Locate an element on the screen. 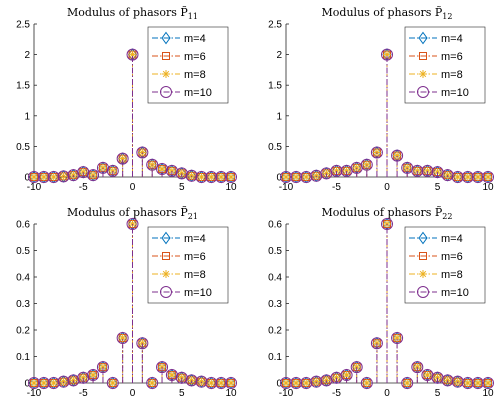 Image resolution: width=496 pixels, height=403 pixels. x-tick-label: -5 is located at coordinates (336, 187).